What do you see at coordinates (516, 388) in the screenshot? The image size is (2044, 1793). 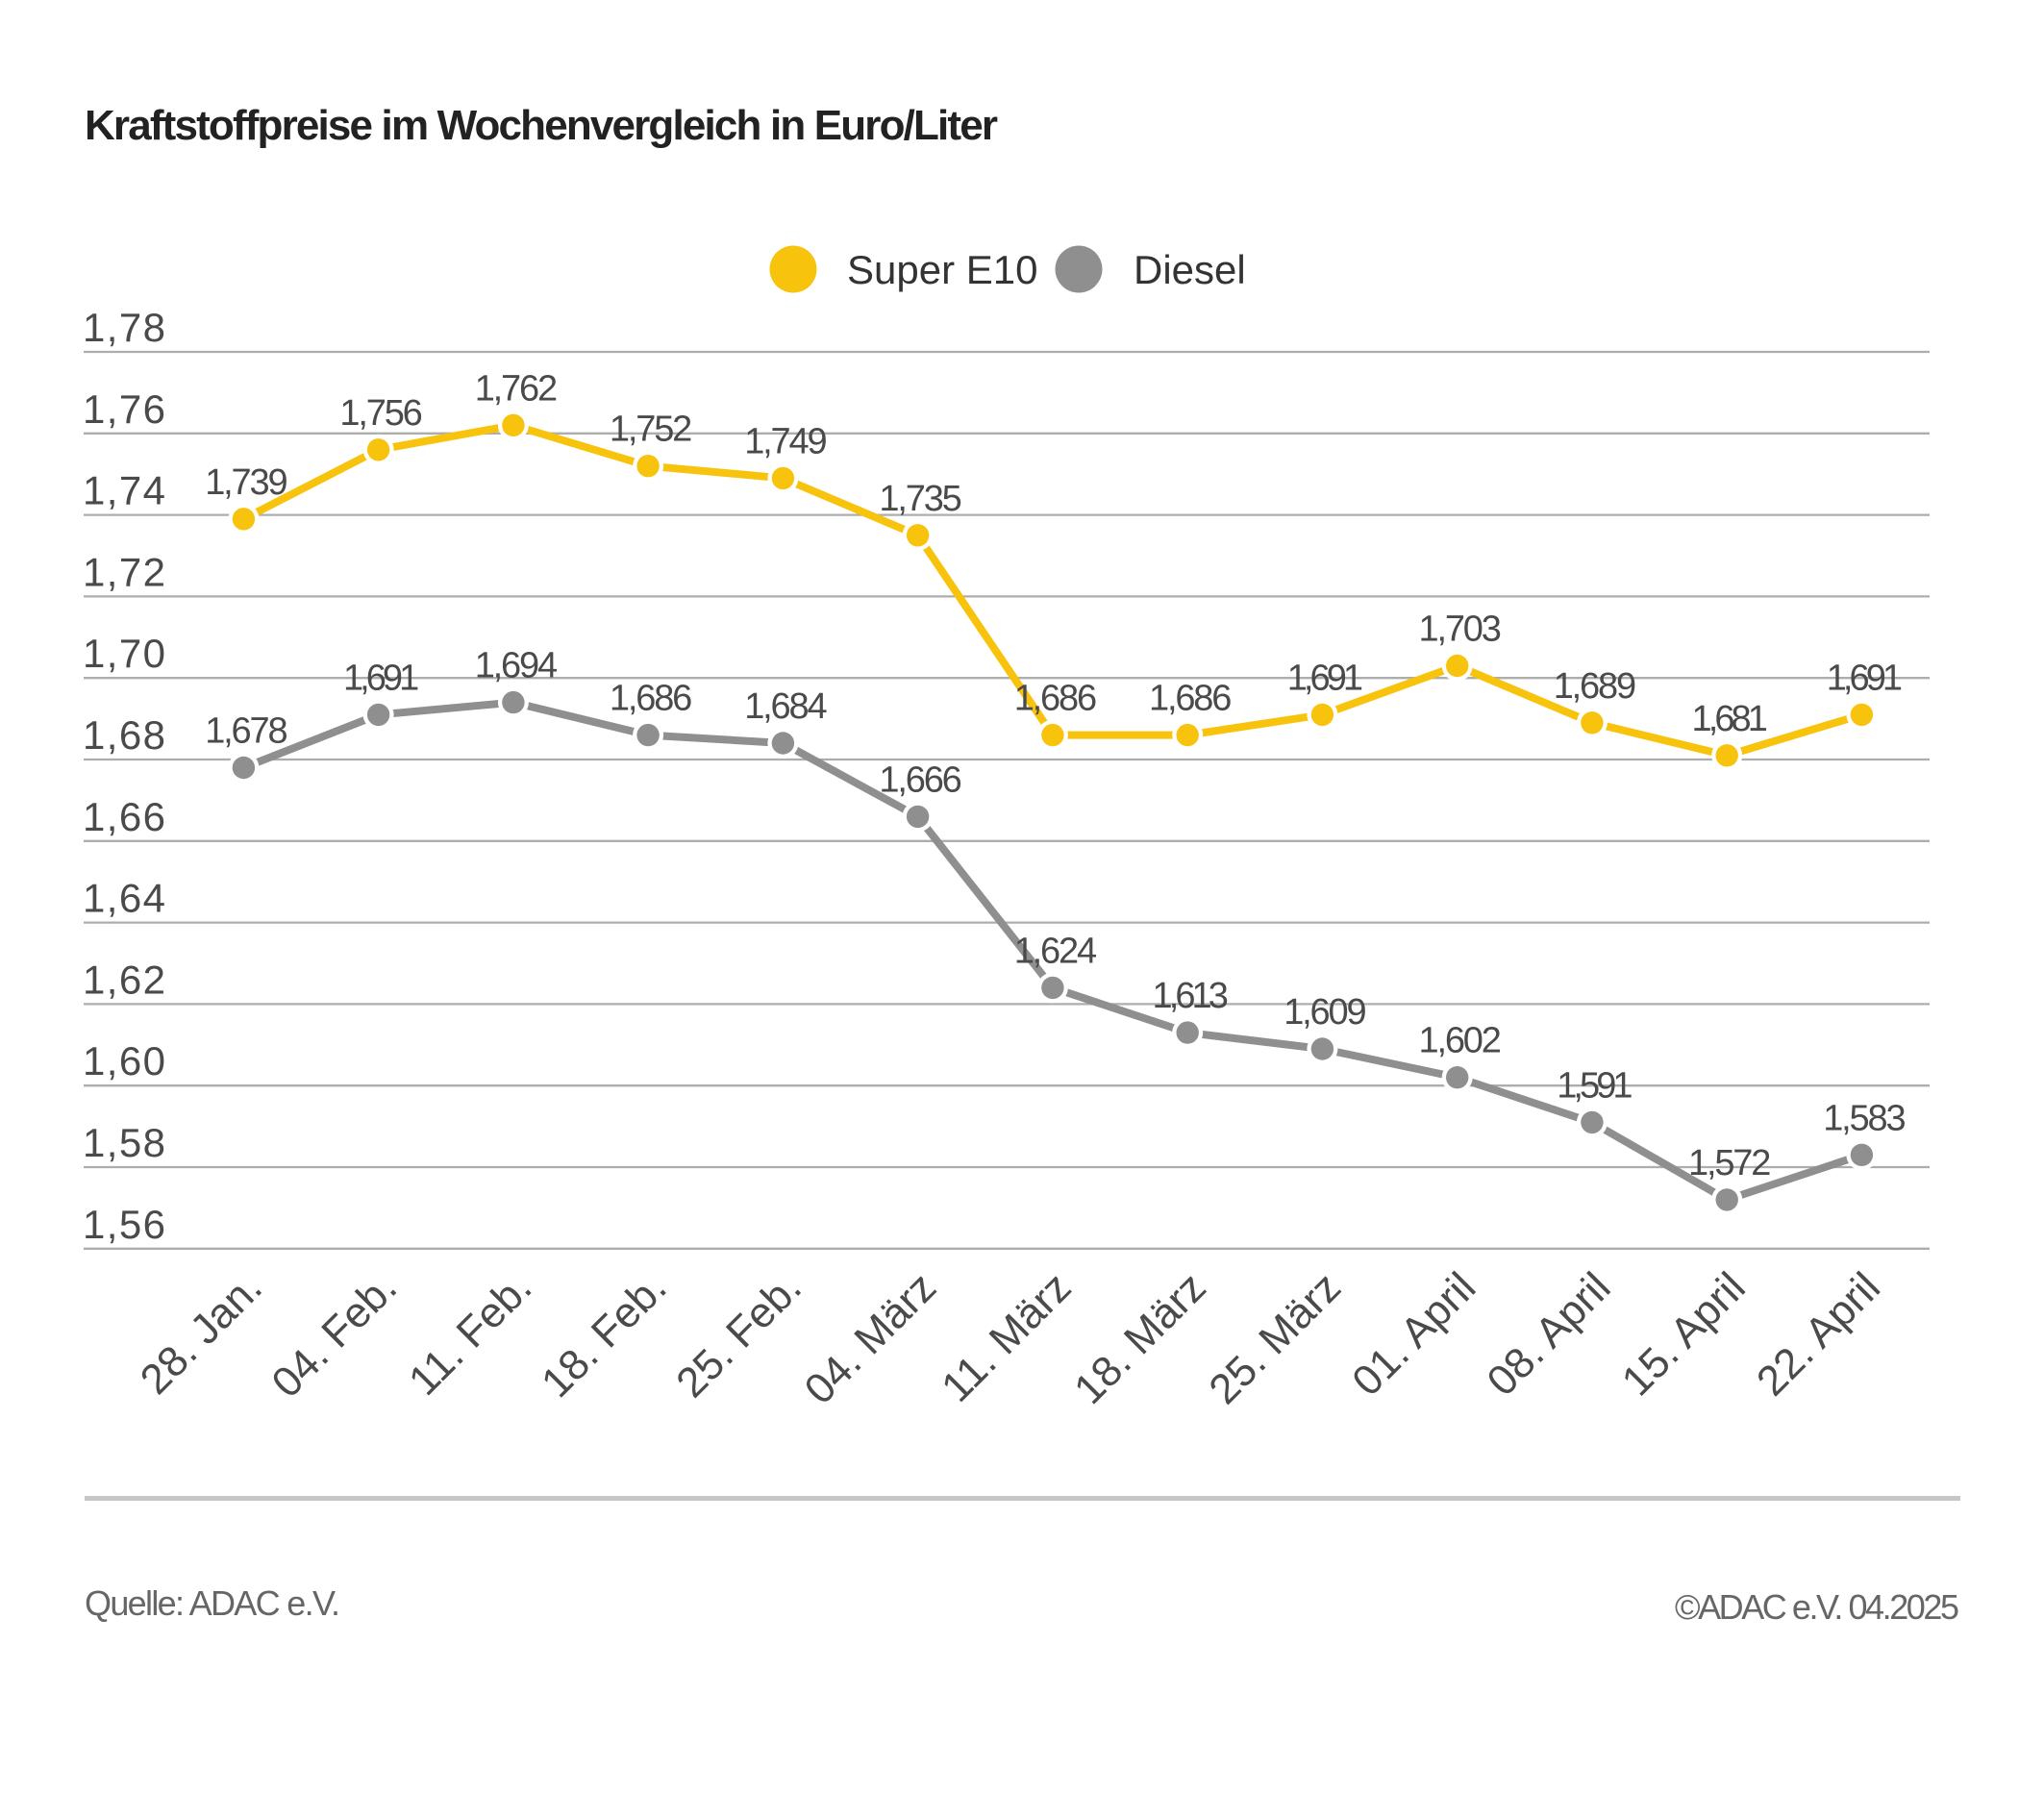 I see `svg-text: 1,762` at bounding box center [516, 388].